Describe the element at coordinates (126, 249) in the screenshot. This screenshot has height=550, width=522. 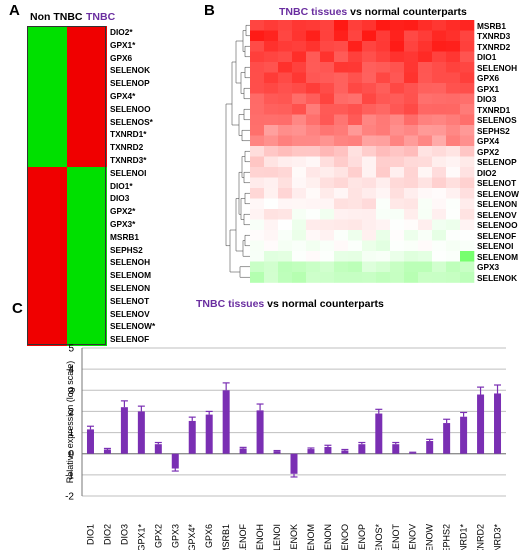
I see `panel-a-gene-label: SEPHS2` at that location.